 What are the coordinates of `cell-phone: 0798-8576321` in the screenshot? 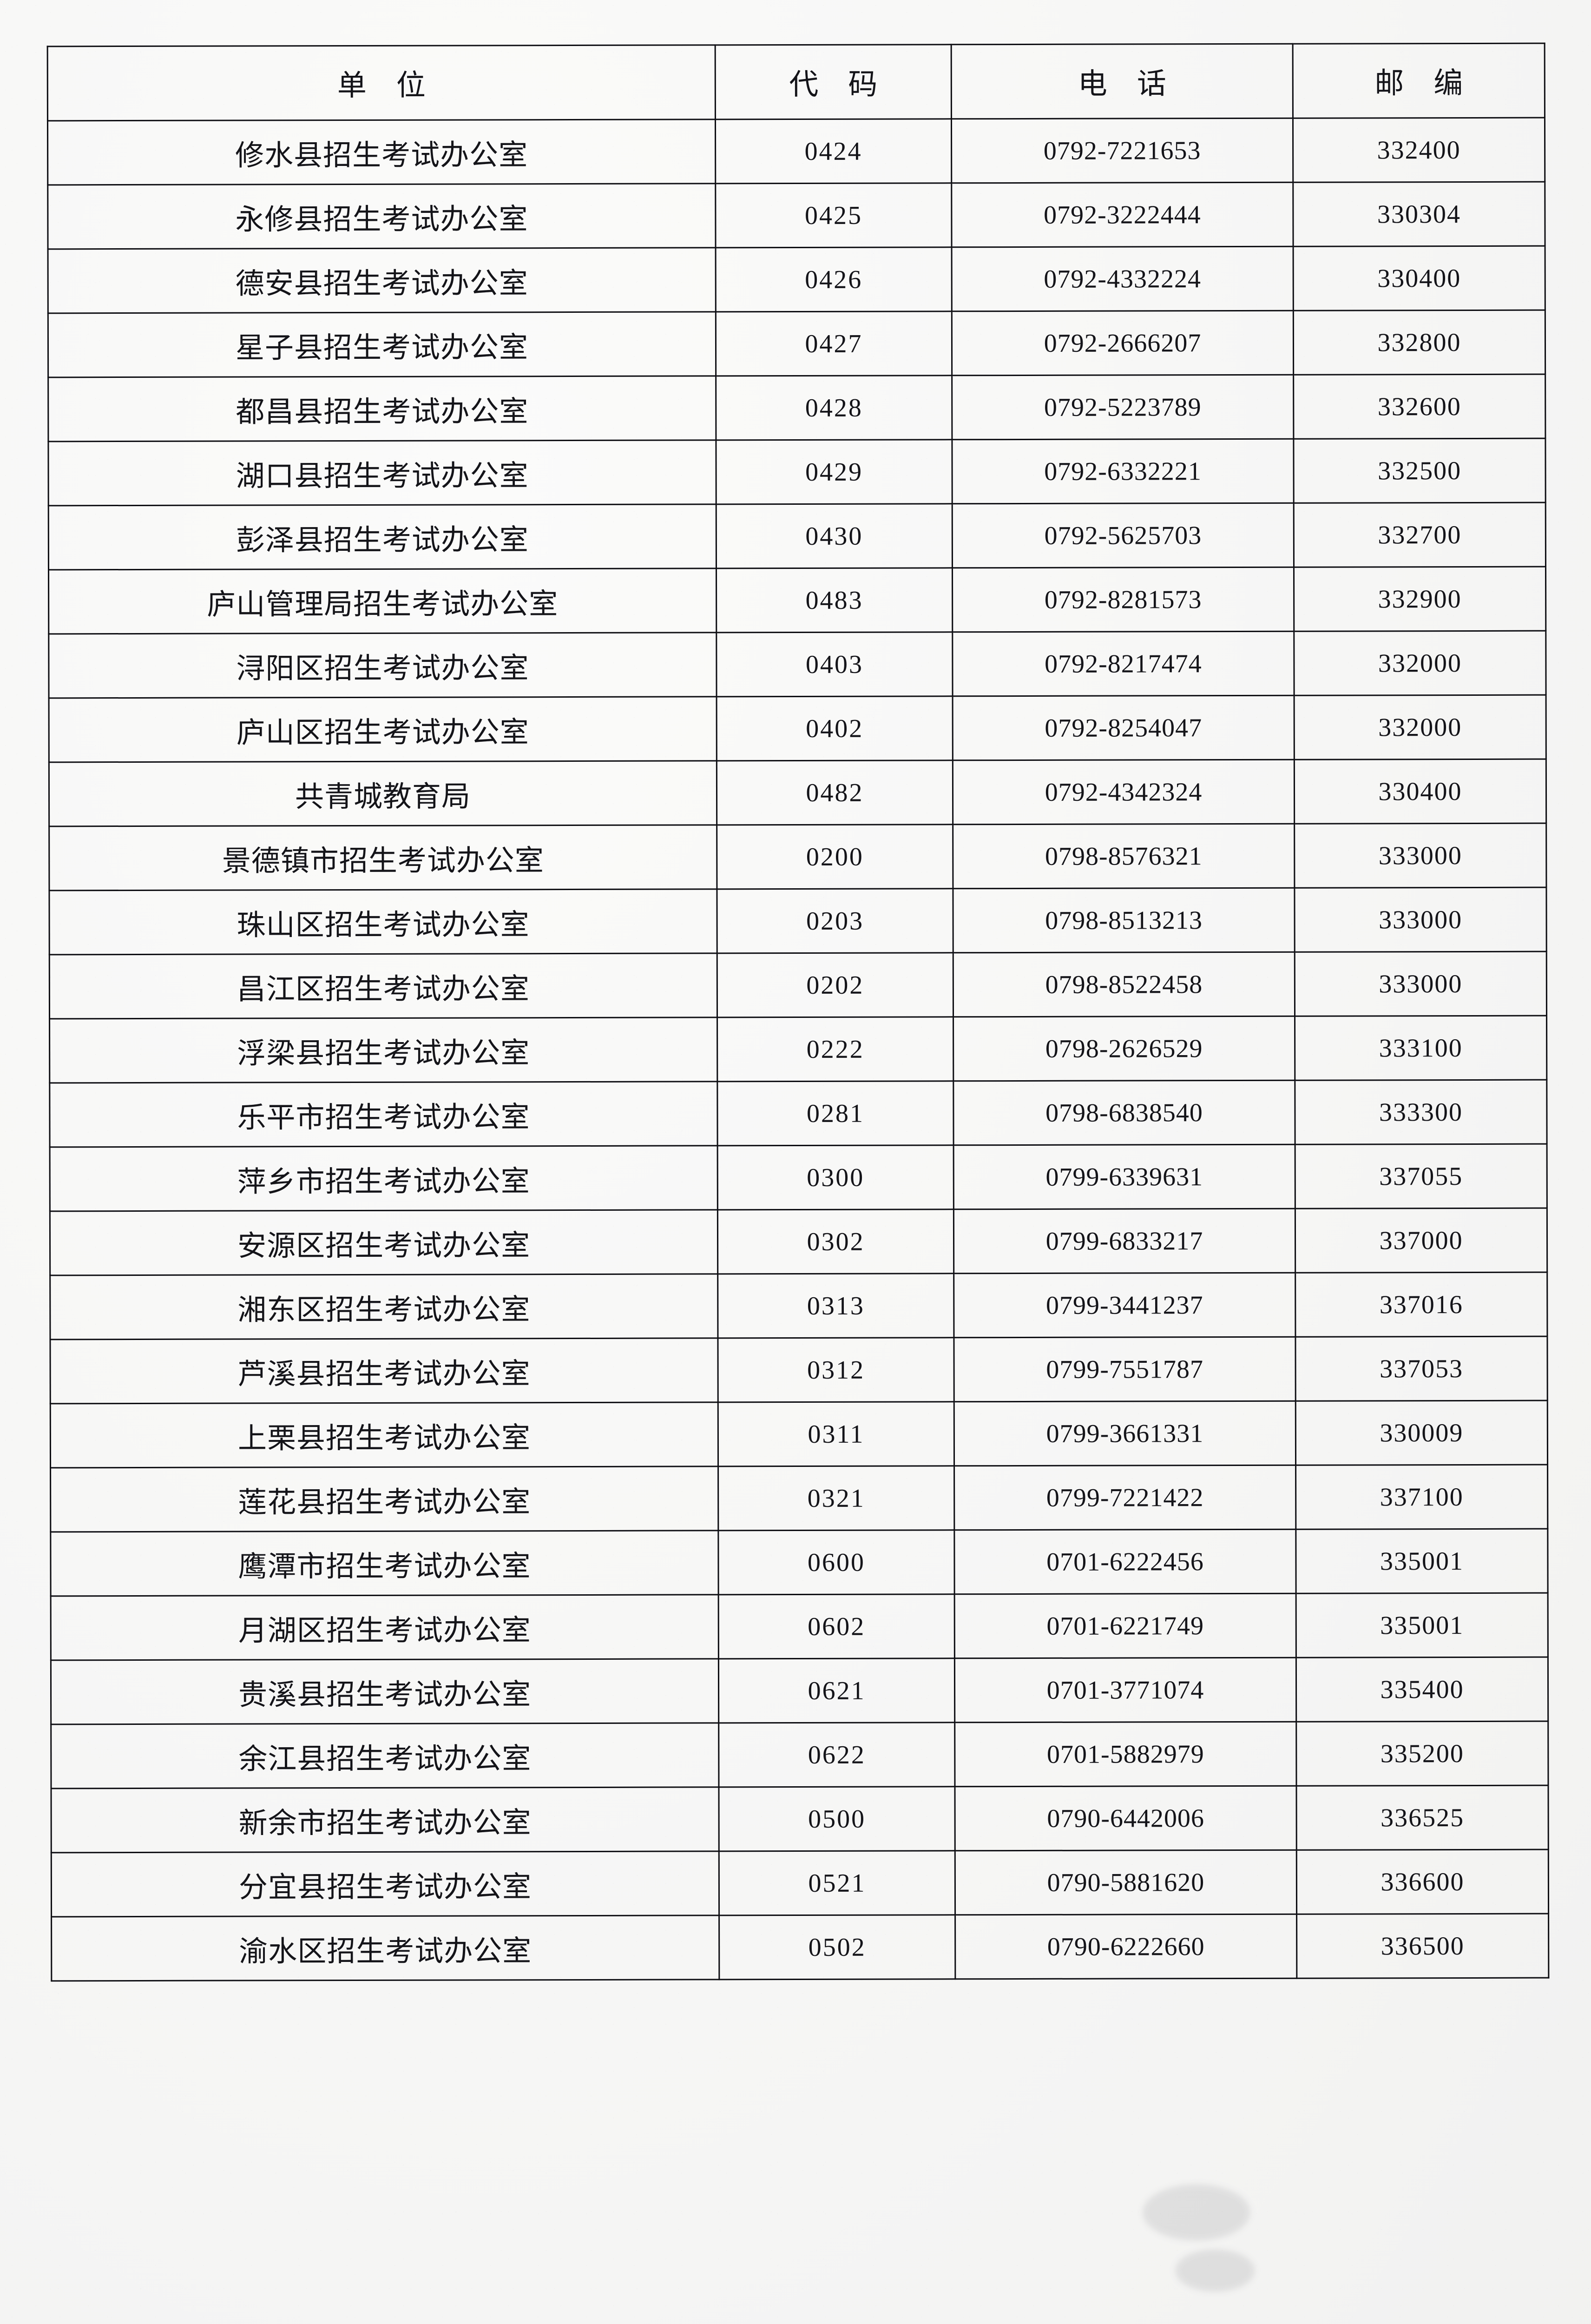 It's located at (1124, 856).